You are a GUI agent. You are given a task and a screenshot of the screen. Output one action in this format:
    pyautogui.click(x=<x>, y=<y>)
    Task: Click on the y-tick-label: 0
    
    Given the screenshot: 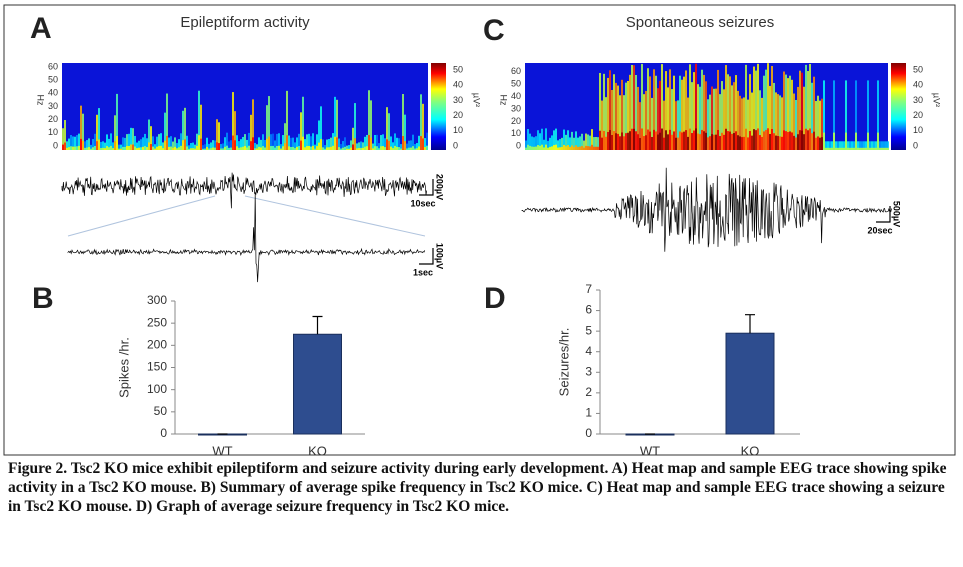 What is the action you would take?
    pyautogui.click(x=163, y=433)
    